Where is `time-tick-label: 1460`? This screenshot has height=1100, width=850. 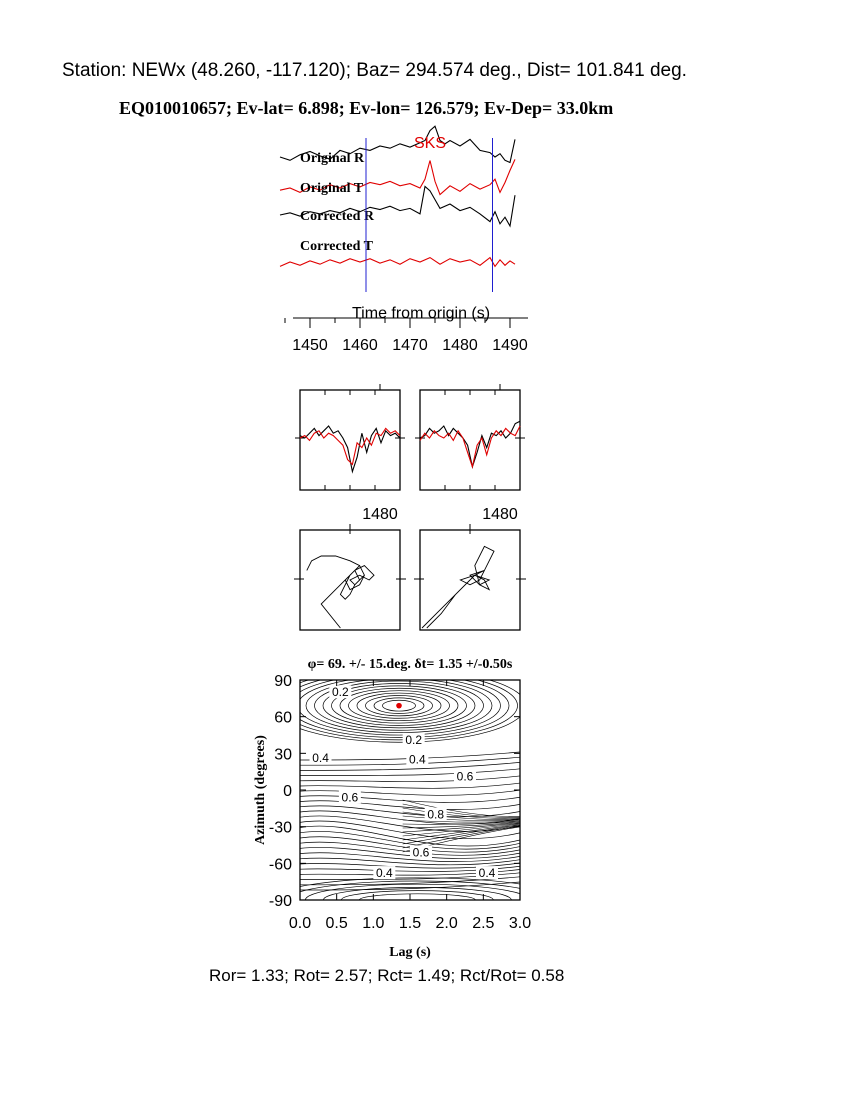 time-tick-label: 1460 is located at coordinates (360, 345).